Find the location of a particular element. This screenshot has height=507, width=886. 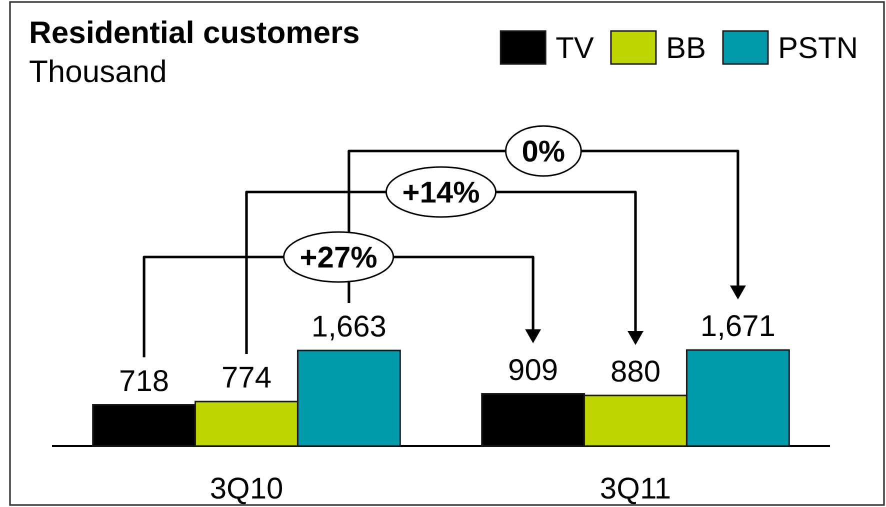

legend-label: BB is located at coordinates (686, 49).